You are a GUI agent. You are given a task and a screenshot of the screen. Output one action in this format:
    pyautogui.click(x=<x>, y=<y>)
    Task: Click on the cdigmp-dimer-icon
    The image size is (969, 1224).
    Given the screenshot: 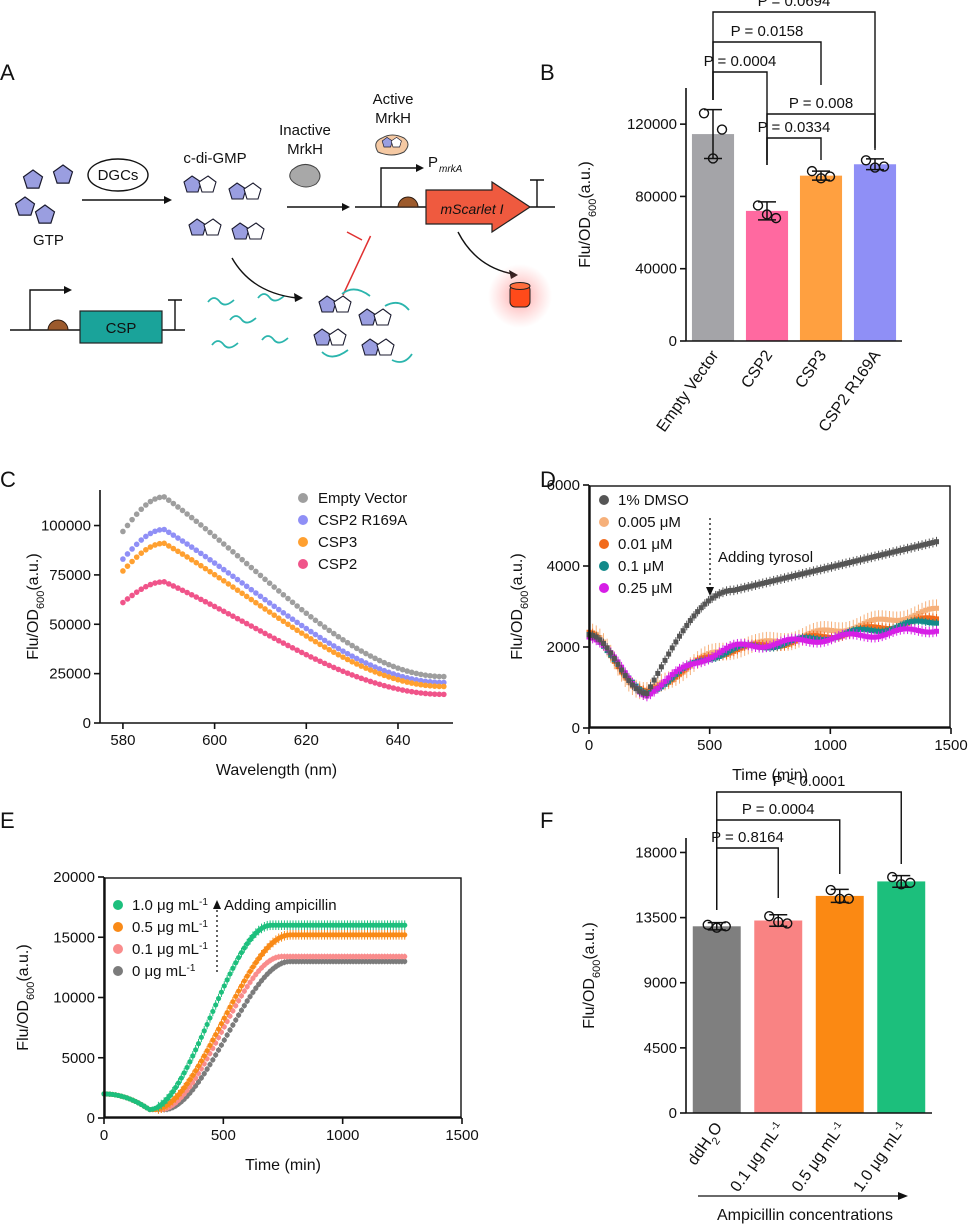 What is the action you would take?
    pyautogui.click(x=248, y=231)
    